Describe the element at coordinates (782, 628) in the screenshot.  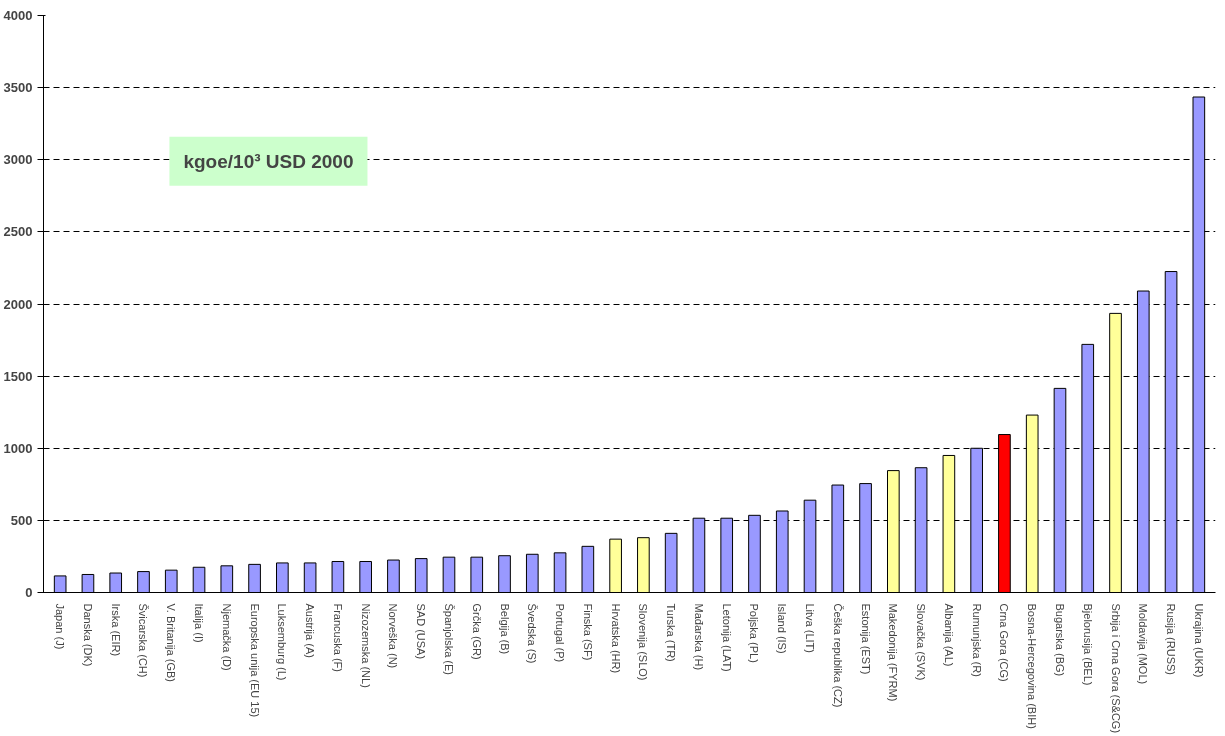
I see `x-tick-label: Island (IS)` at that location.